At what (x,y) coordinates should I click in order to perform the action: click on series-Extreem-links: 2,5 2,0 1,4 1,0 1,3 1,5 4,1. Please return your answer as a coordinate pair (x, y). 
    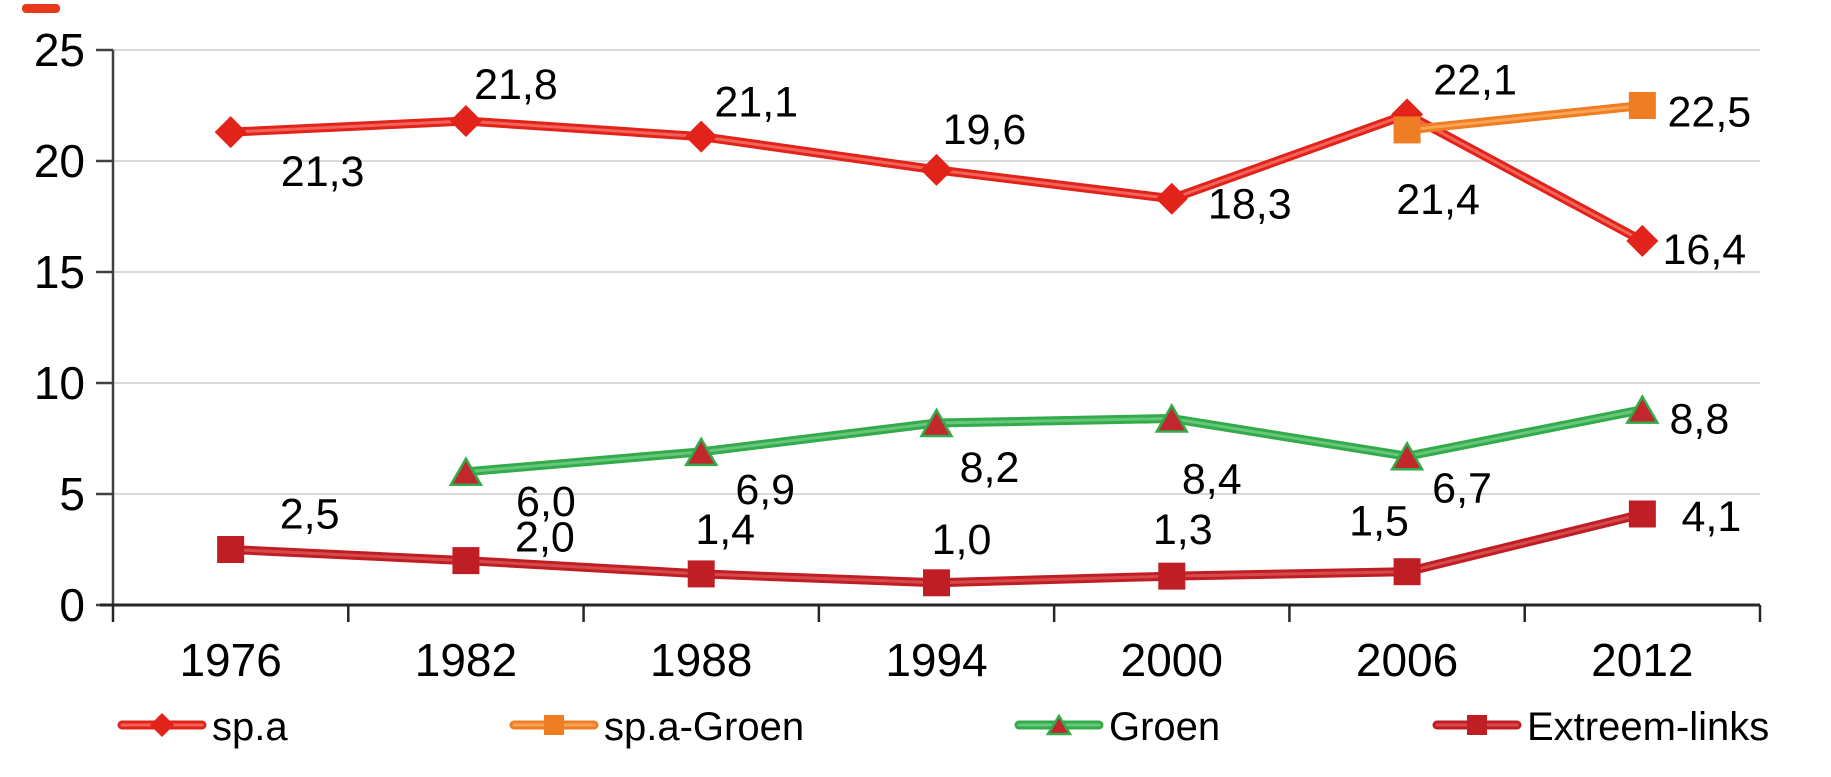
    Looking at the image, I should click on (979, 544).